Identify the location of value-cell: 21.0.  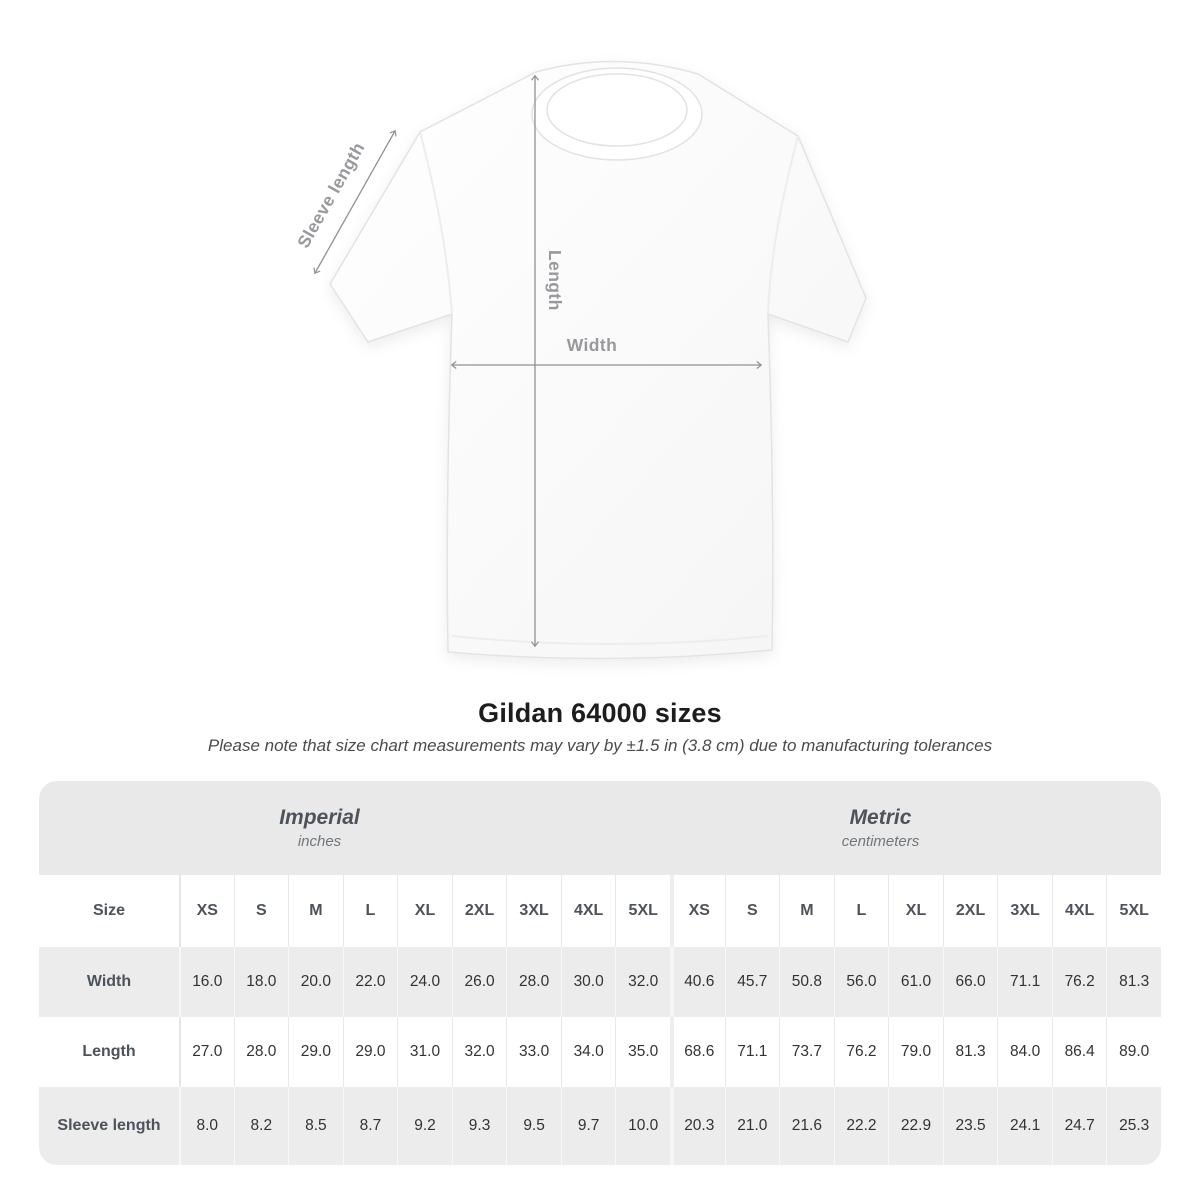
(752, 1126).